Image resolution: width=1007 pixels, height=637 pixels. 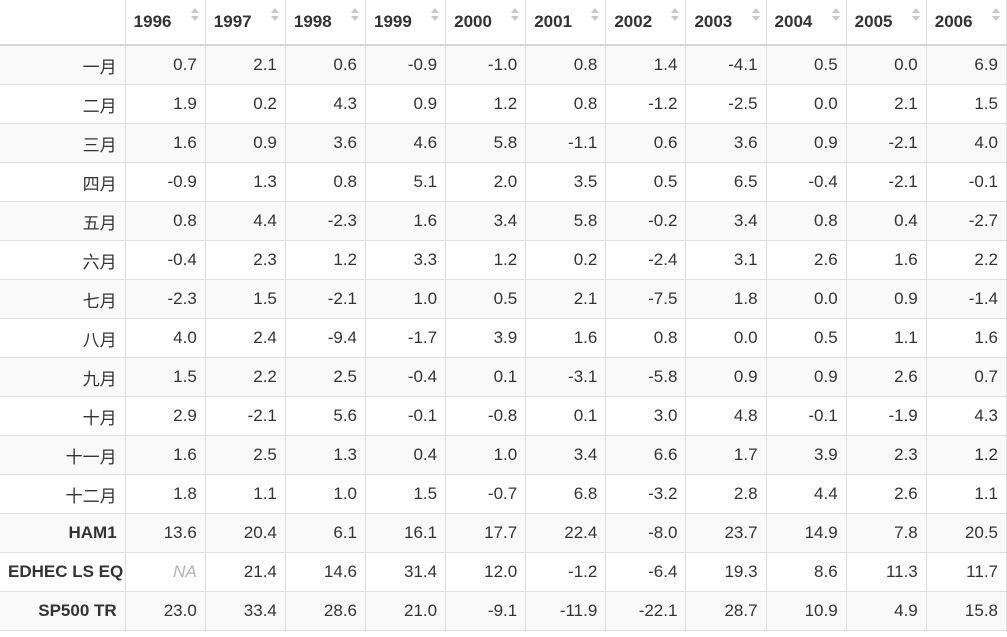 What do you see at coordinates (486, 572) in the screenshot?
I see `table-cell: 12.0` at bounding box center [486, 572].